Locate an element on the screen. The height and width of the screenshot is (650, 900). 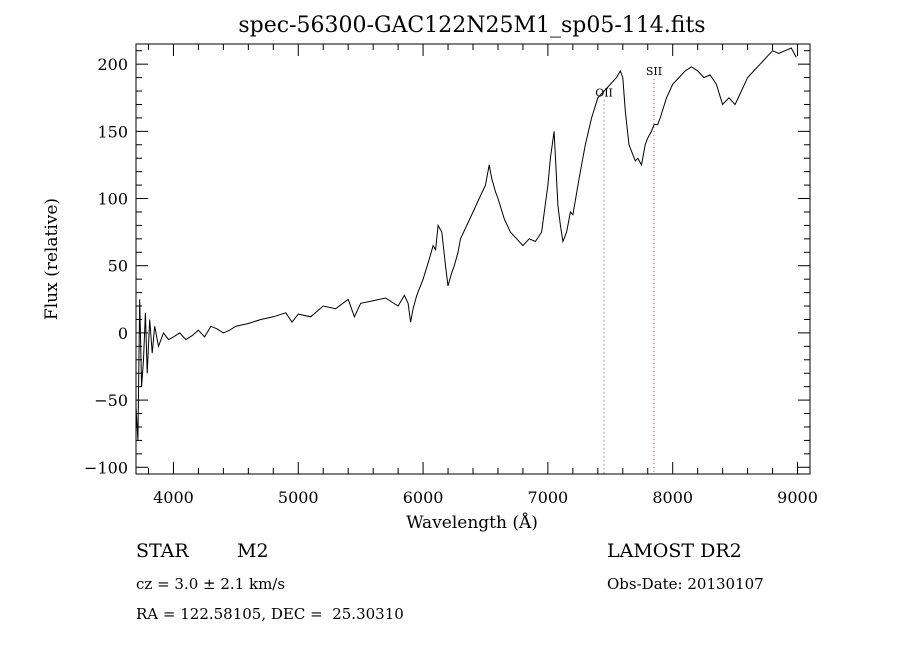
y-tick-labels: −100 −50 0 50 100 150 200 is located at coordinates (106, 266).